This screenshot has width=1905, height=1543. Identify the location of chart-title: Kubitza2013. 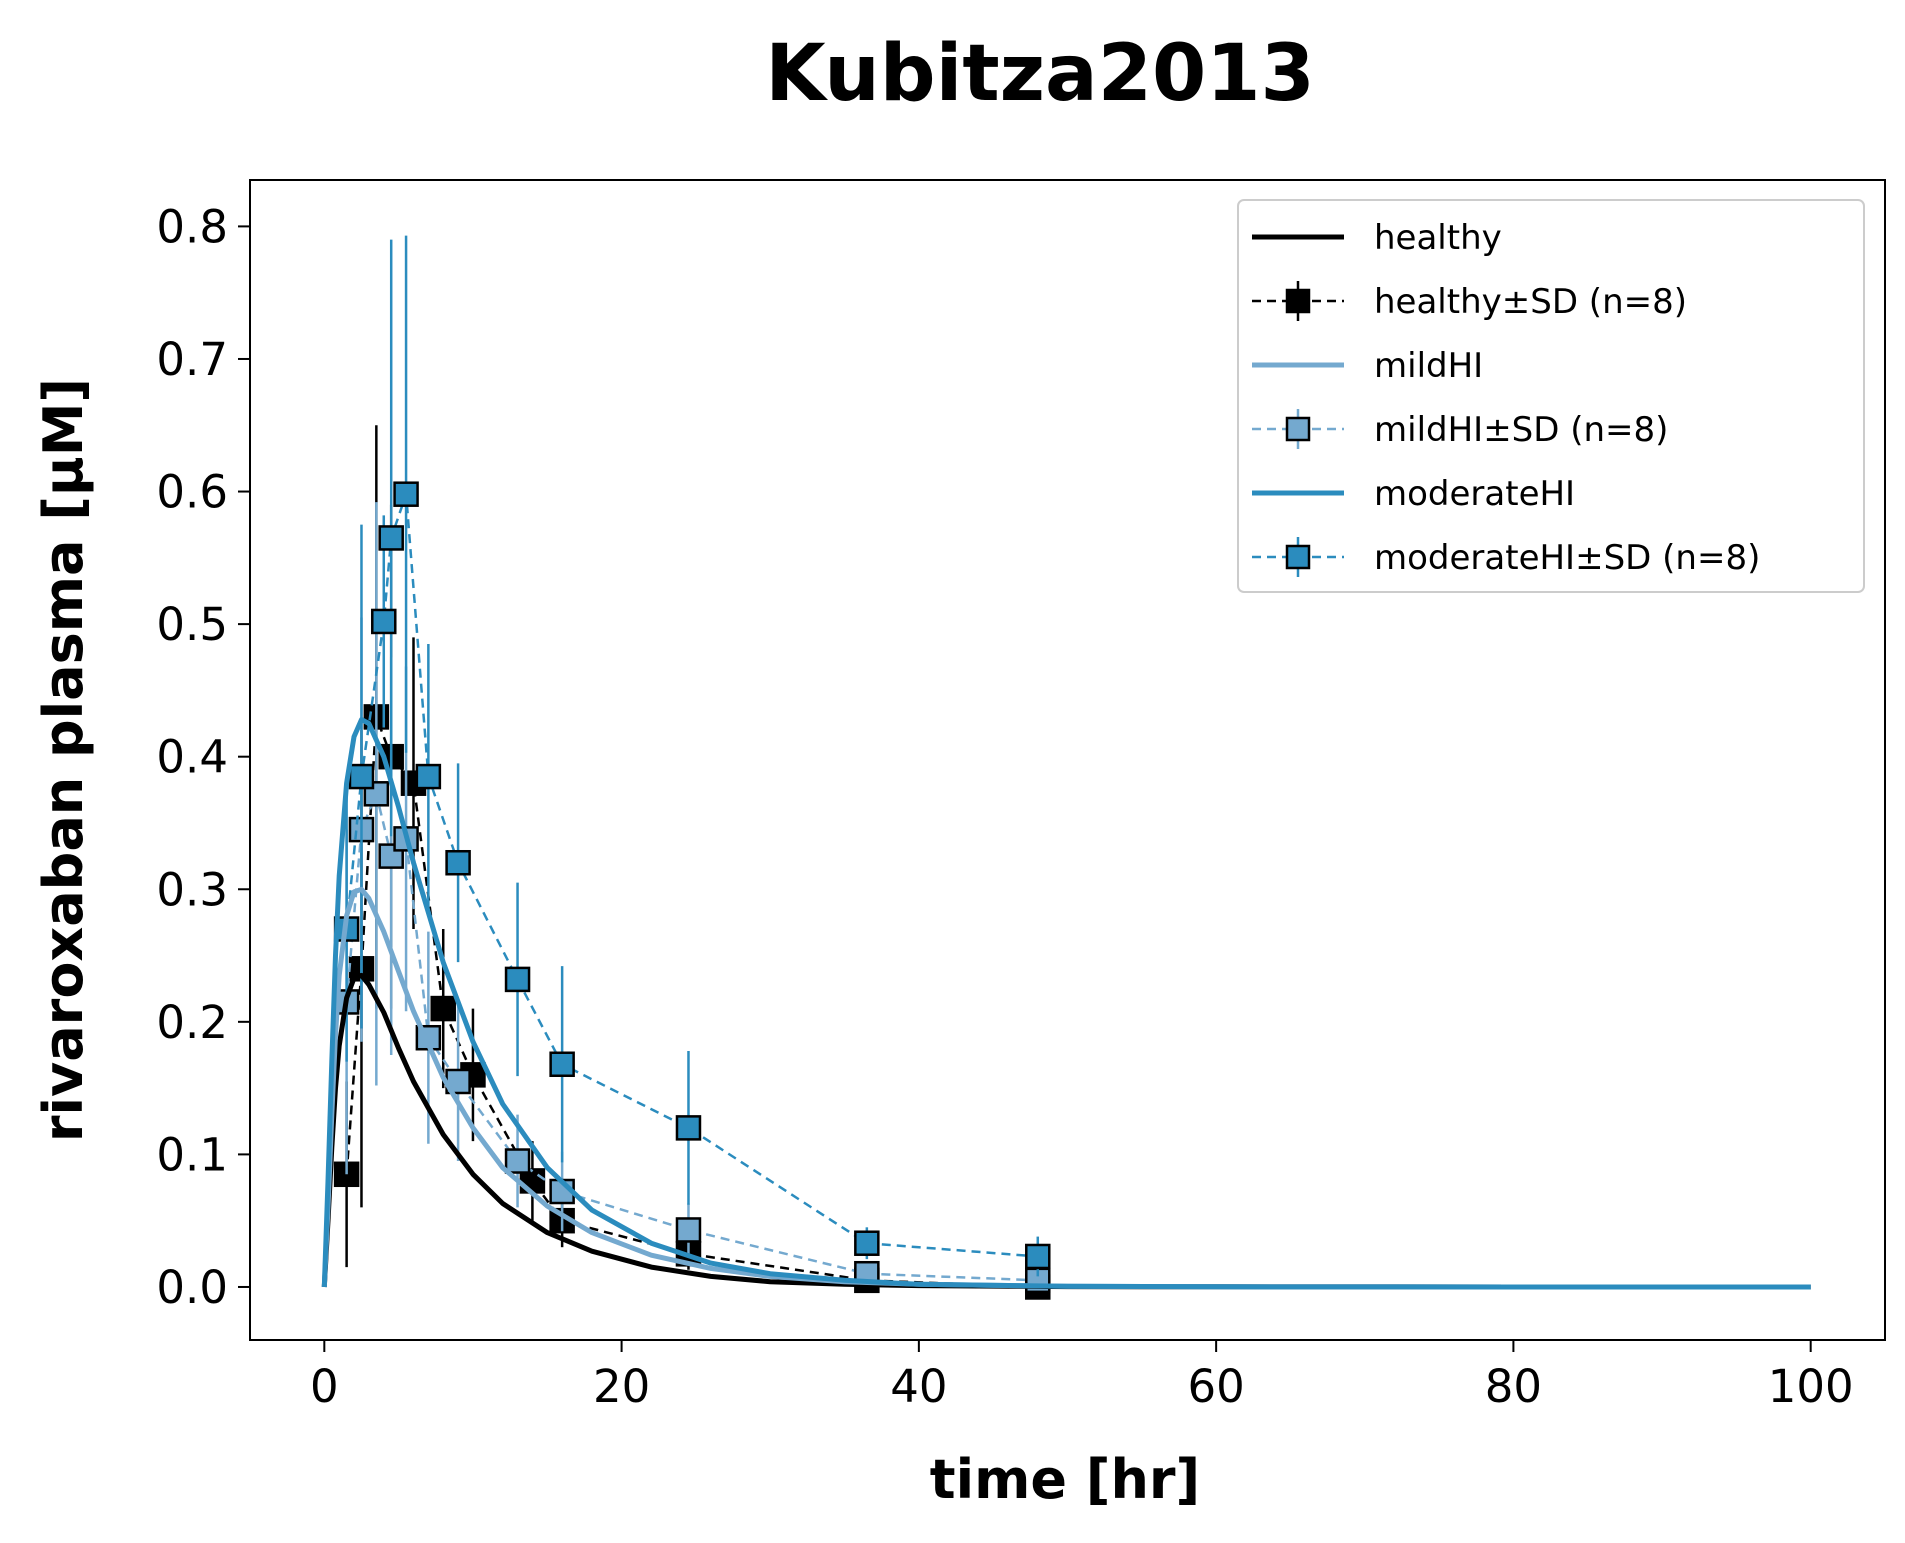
(1040, 74).